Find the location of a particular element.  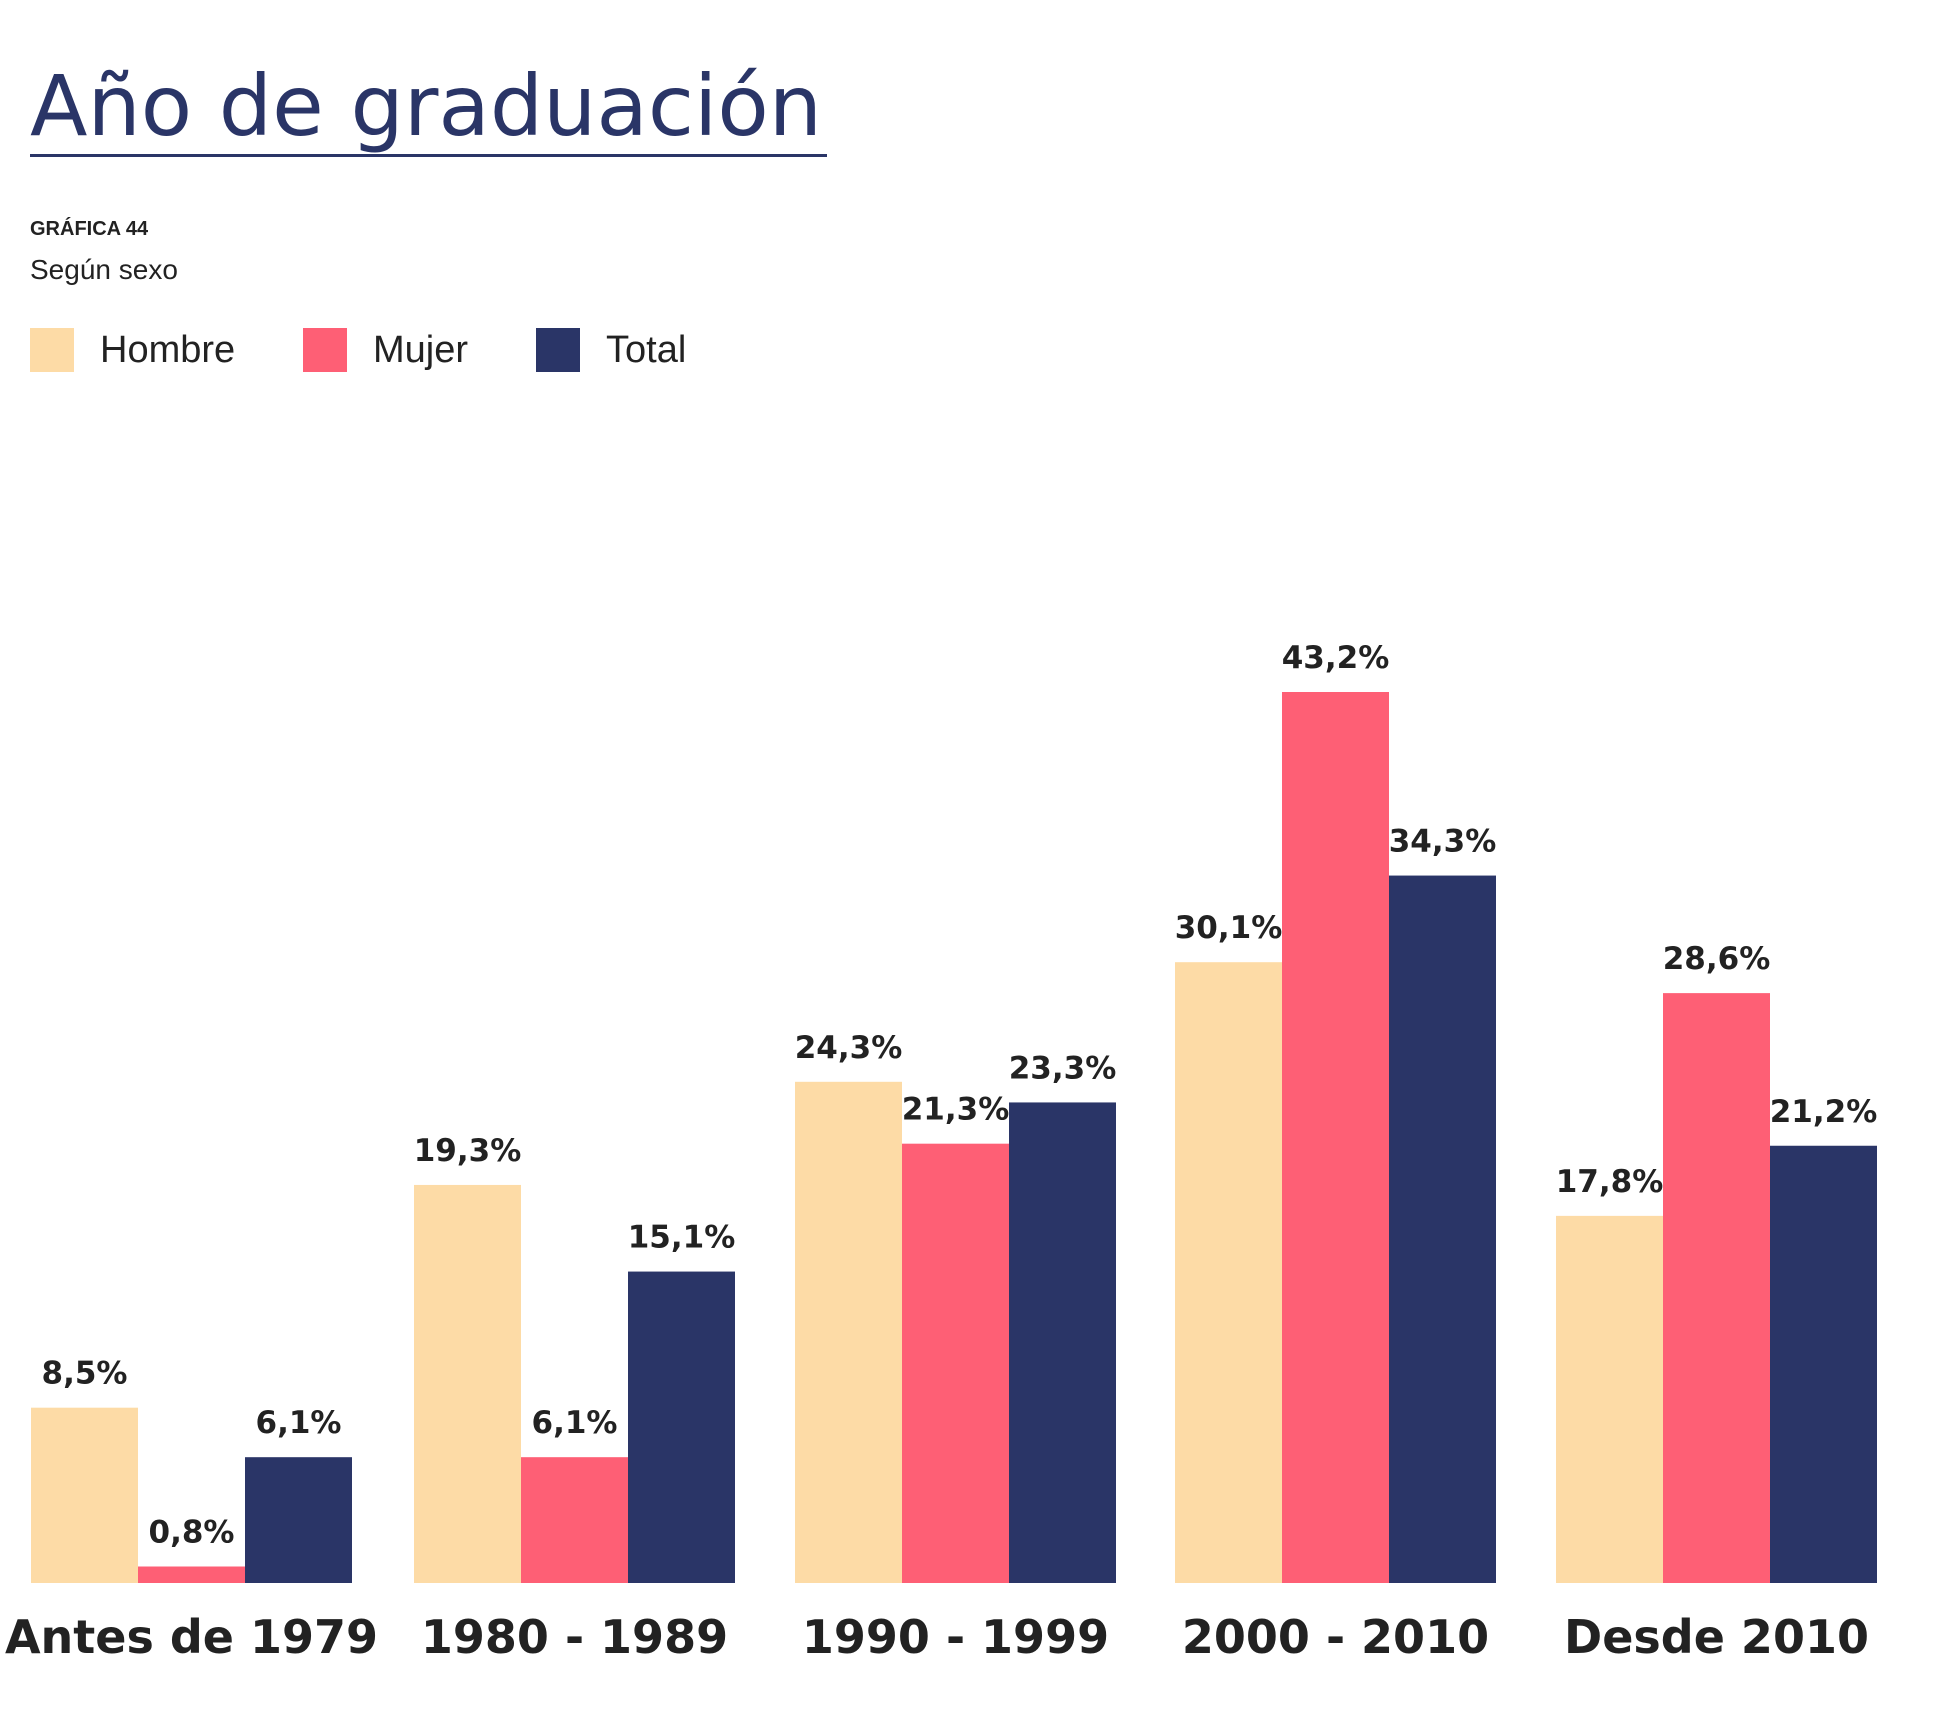

bar-mujer-1980-1989 is located at coordinates (574, 1520).